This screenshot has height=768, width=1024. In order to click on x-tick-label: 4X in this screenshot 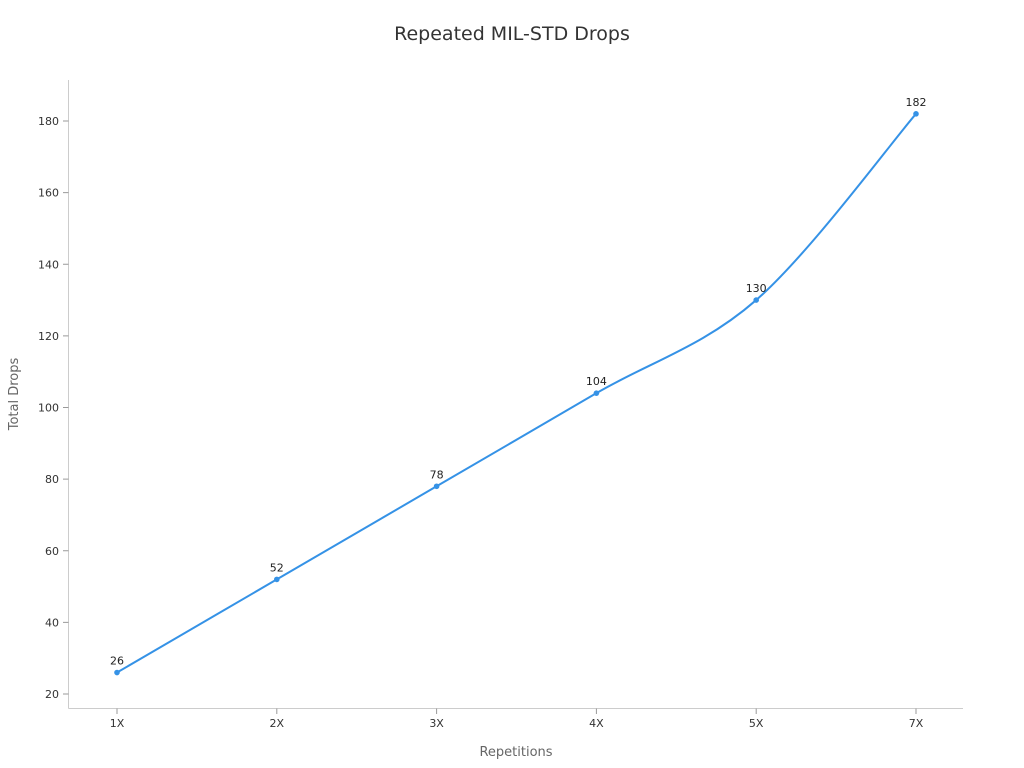, I will do `click(596, 723)`.